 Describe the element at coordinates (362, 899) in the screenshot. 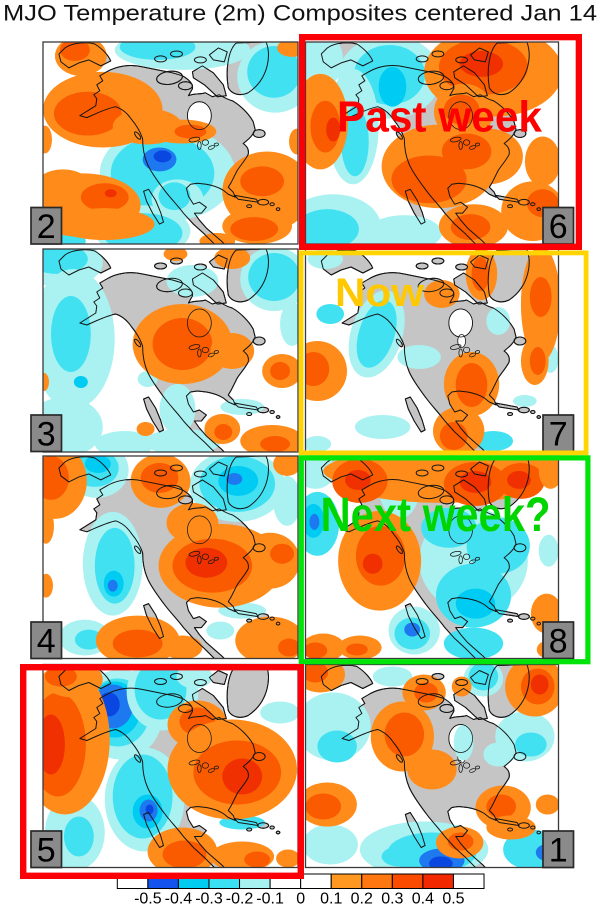

I see `svg-text: 0.2` at that location.